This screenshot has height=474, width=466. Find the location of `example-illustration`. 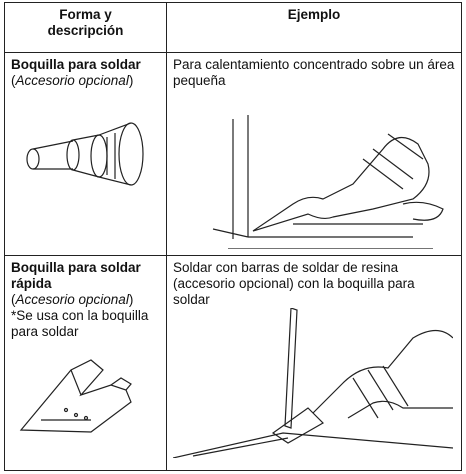

example-illustration is located at coordinates (328, 182).